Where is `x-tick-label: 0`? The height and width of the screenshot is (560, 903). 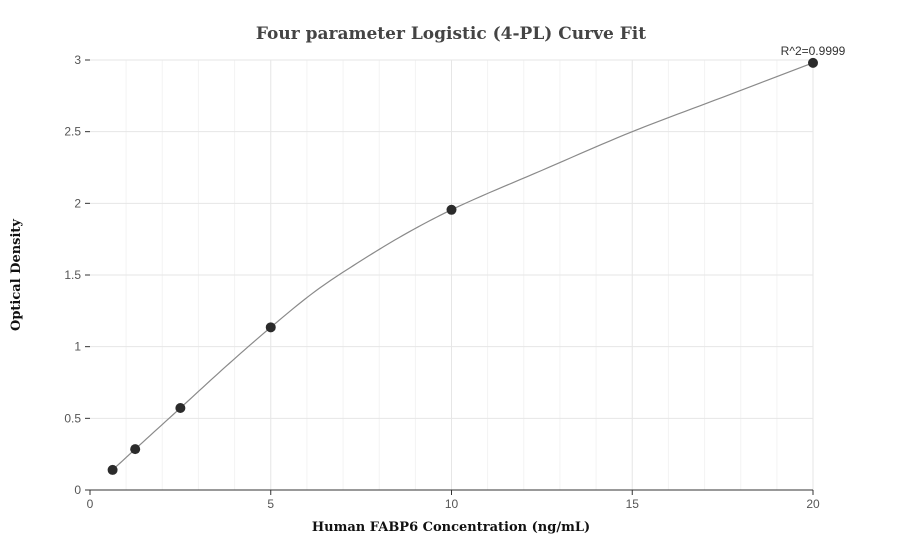 x-tick-label: 0 is located at coordinates (90, 504).